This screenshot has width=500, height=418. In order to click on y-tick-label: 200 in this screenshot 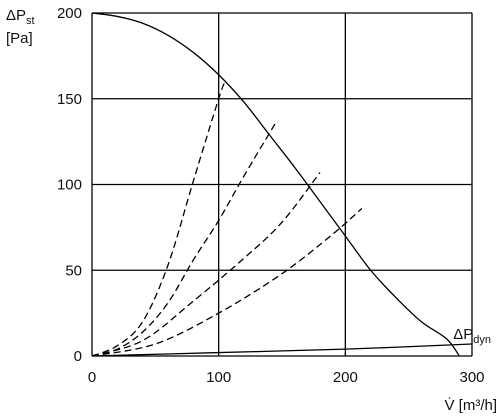, I will do `click(69, 13)`.